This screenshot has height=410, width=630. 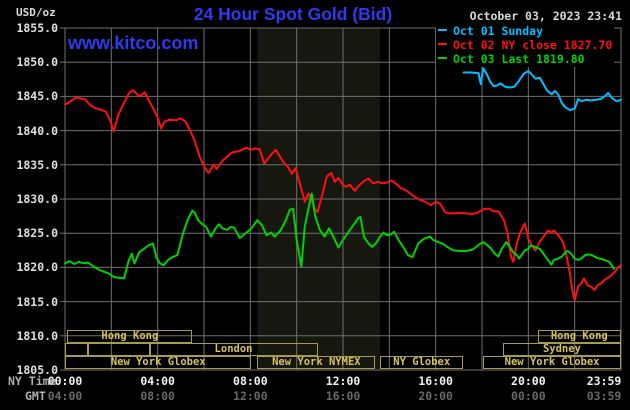 What do you see at coordinates (519, 59) in the screenshot?
I see `legend-label-oct-03: Oct 03 Last 1819.80` at bounding box center [519, 59].